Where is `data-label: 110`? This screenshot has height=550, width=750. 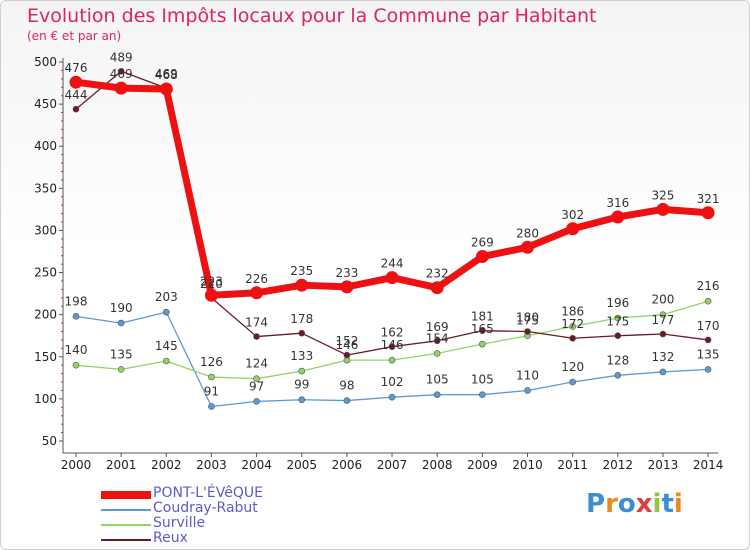
data-label: 110 is located at coordinates (527, 375).